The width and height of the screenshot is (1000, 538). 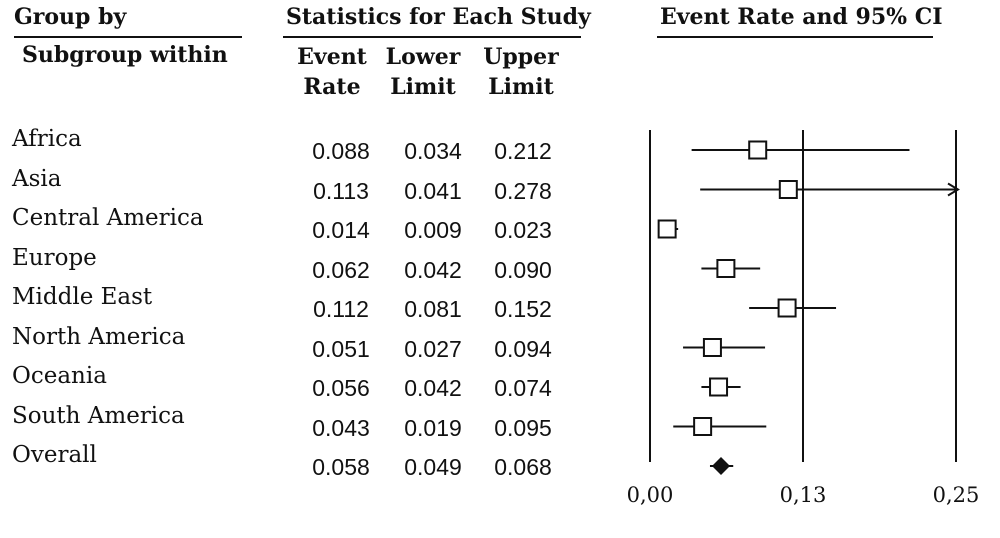 I want to click on col-header-lower-line2: Limit, so click(x=423, y=87).